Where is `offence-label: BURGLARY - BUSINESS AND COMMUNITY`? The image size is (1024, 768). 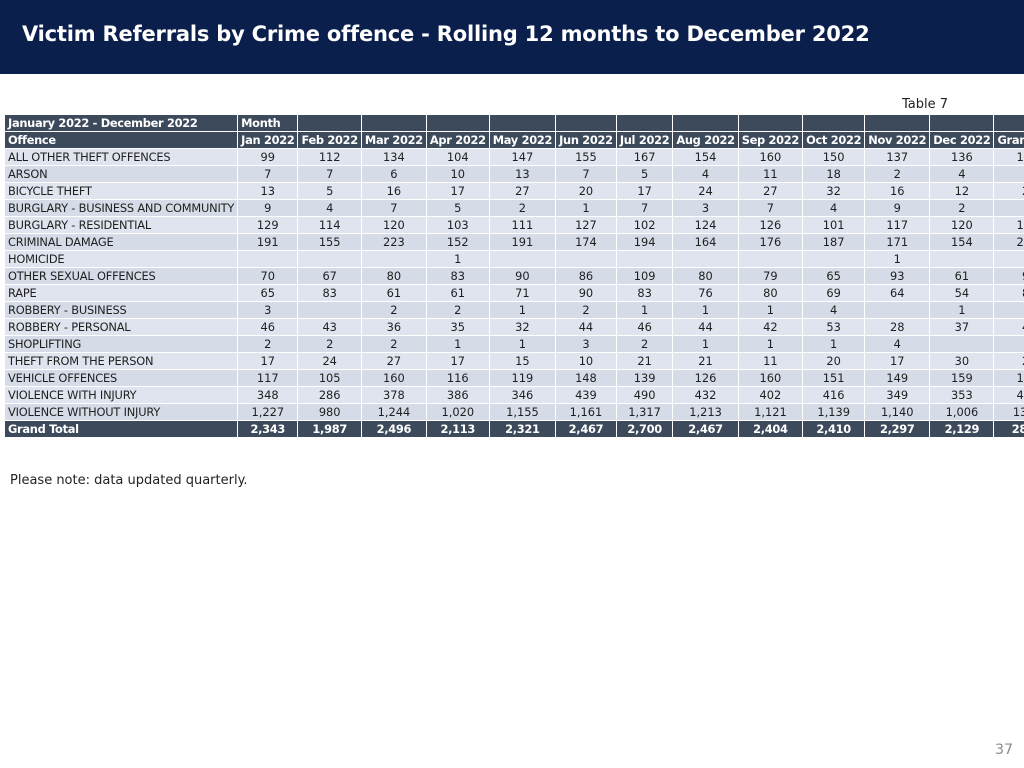 offence-label: BURGLARY - BUSINESS AND COMMUNITY is located at coordinates (121, 208).